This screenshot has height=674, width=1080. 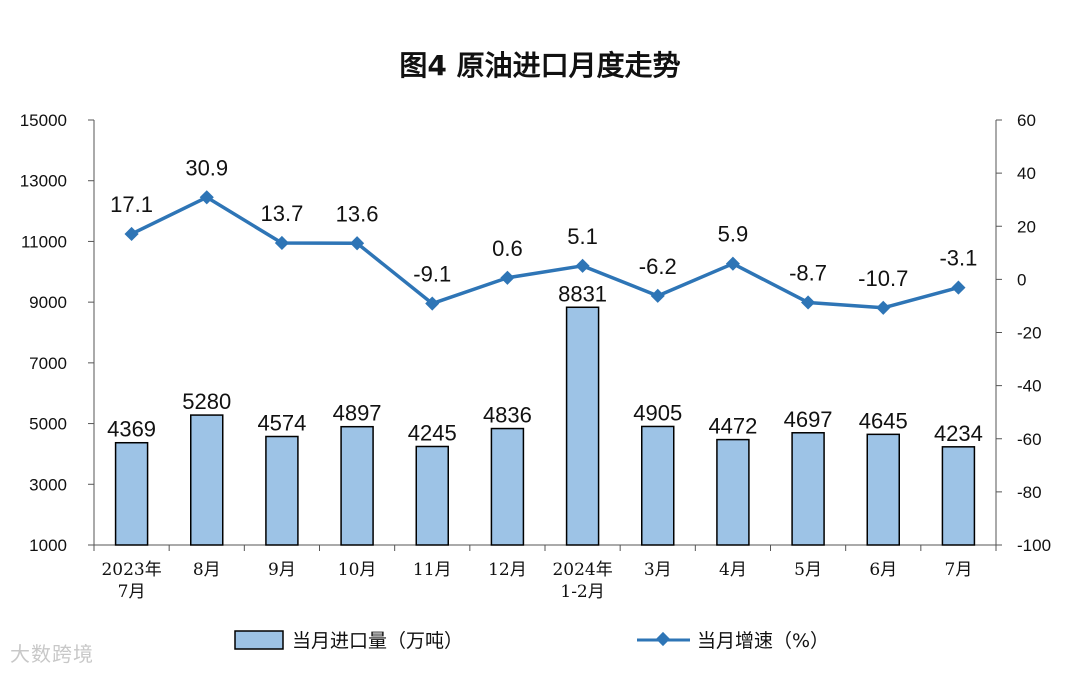 What do you see at coordinates (48, 302) in the screenshot?
I see `left-tick-label: 9000` at bounding box center [48, 302].